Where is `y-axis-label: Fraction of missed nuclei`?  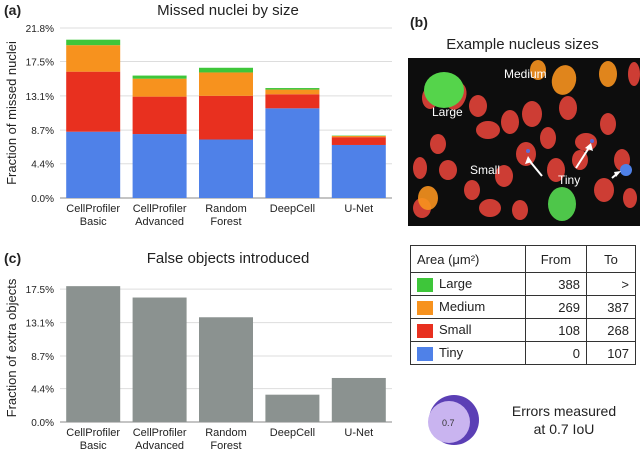 y-axis-label: Fraction of missed nuclei is located at coordinates (11, 113).